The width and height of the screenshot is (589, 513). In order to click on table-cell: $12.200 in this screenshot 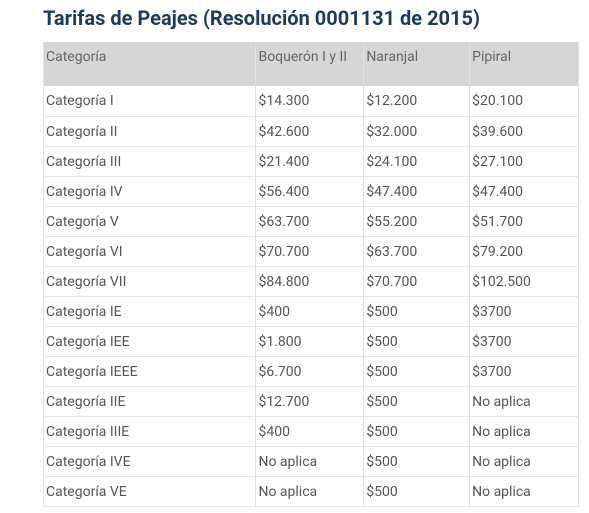, I will do `click(417, 101)`.